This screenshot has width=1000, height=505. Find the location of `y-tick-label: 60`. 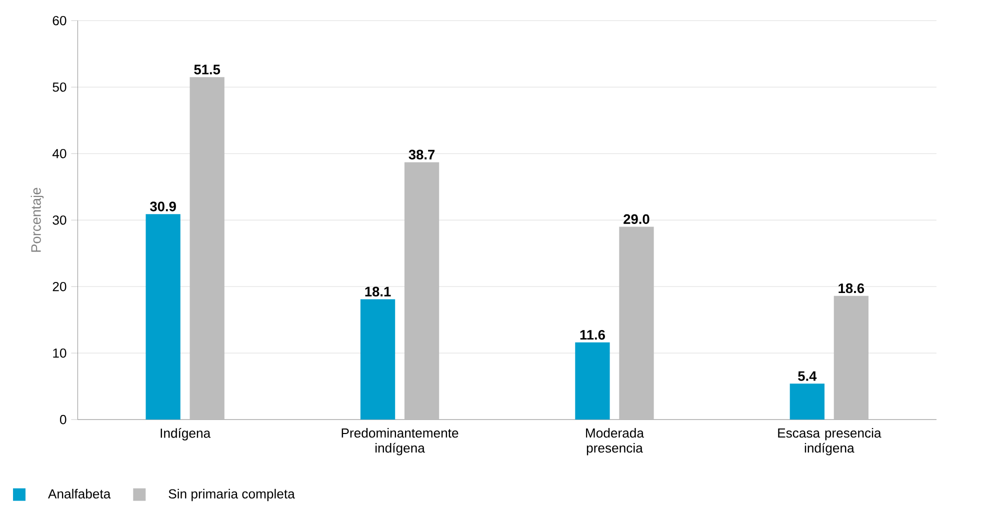

y-tick-label: 60 is located at coordinates (59, 21).